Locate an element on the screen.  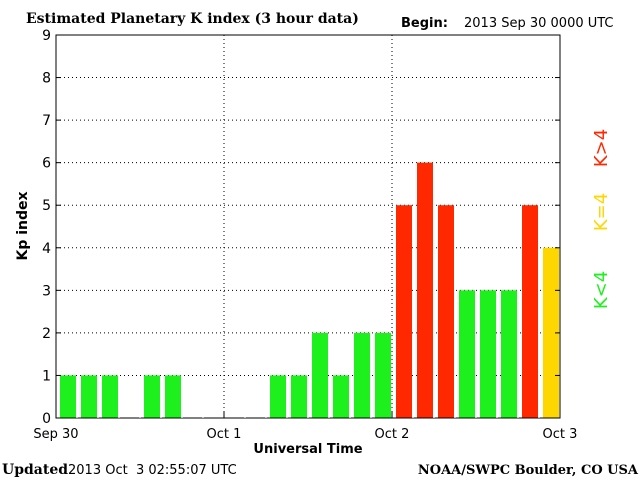
y-tick-label: 7 is located at coordinates (46, 121).